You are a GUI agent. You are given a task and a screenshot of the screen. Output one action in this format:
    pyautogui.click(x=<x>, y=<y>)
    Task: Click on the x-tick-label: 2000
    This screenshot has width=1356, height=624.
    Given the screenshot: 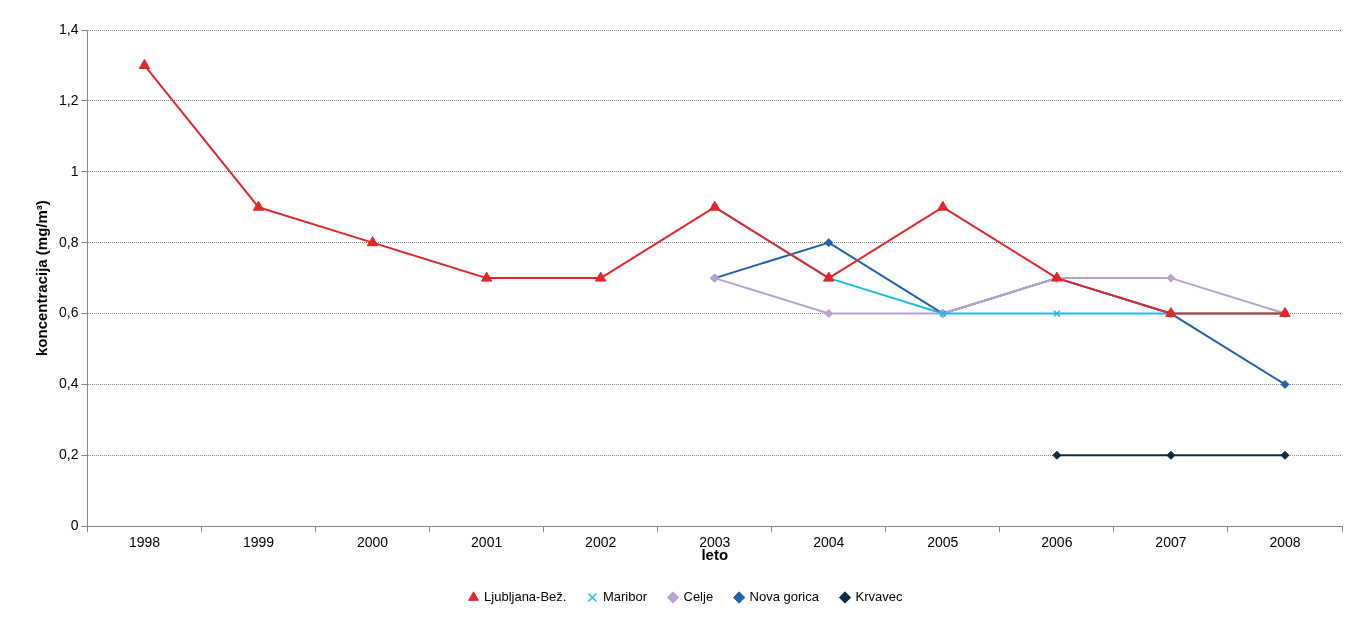 What is the action you would take?
    pyautogui.click(x=373, y=542)
    